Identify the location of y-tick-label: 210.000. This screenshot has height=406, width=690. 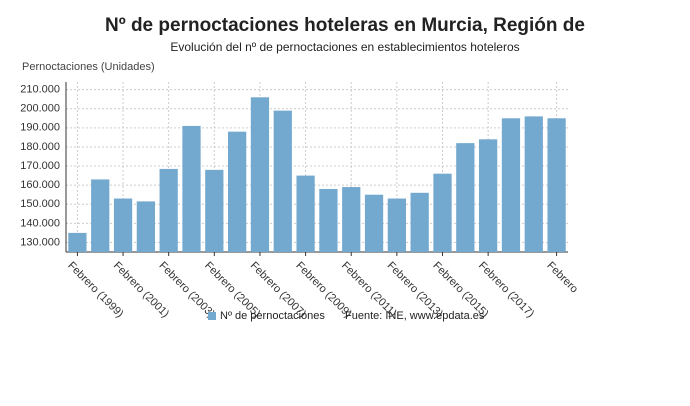
(40, 90).